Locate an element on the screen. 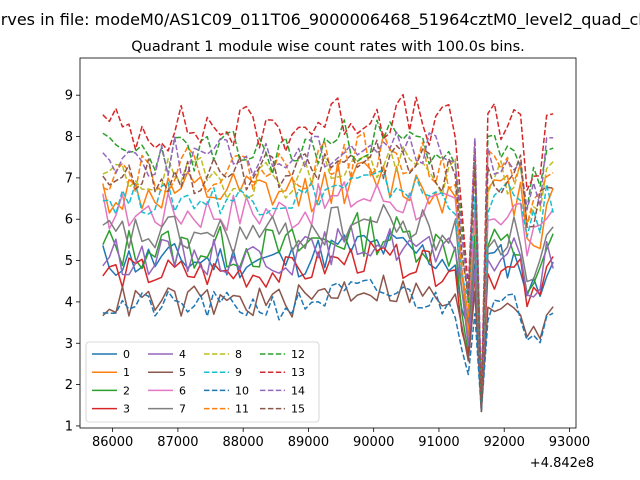 The width and height of the screenshot is (640, 480). legend-label-11: 11 is located at coordinates (242, 409).